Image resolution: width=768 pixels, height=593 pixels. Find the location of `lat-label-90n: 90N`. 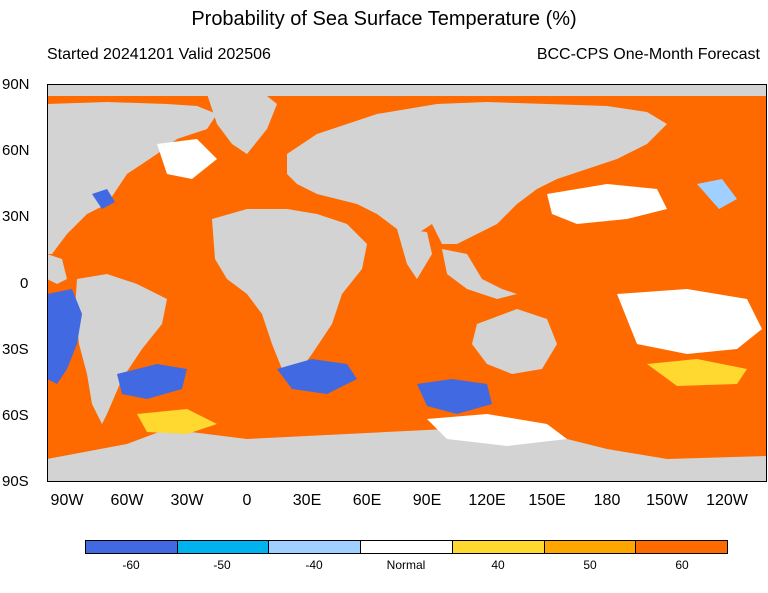

lat-label-90n: 90N is located at coordinates (16, 84).